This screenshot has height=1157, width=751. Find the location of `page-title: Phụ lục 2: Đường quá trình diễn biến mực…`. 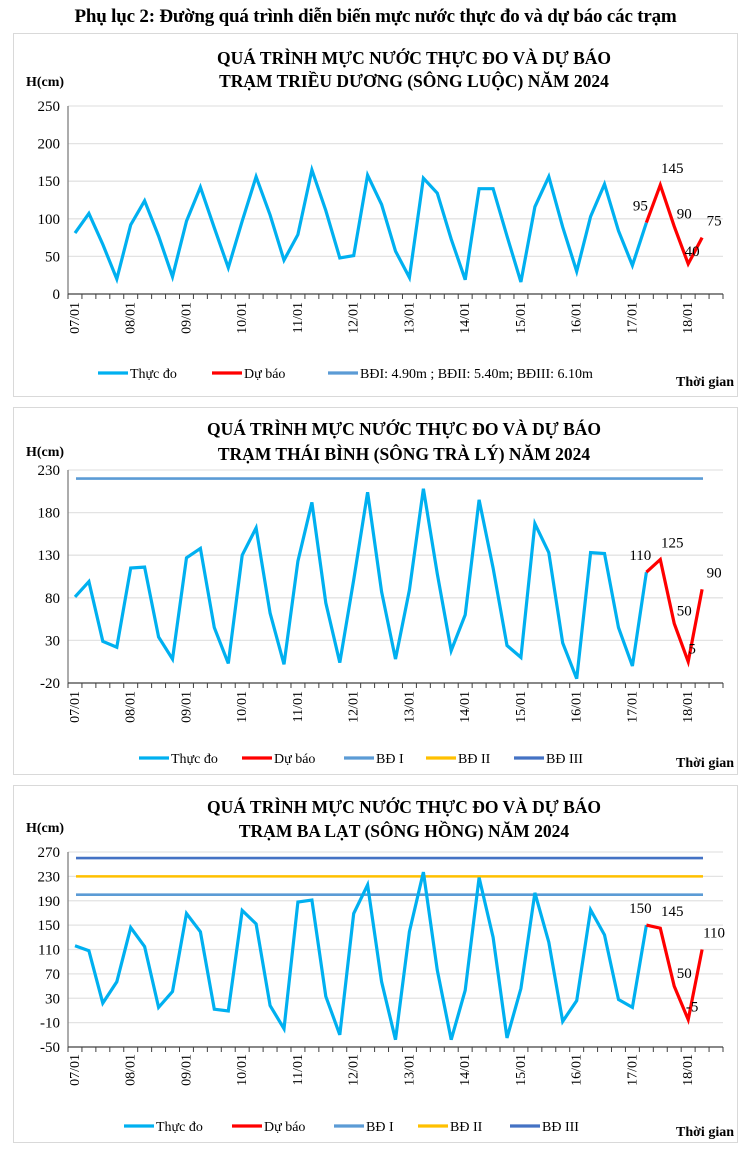

page-title: Phụ lục 2: Đường quá trình diễn biến mực… is located at coordinates (375, 16).